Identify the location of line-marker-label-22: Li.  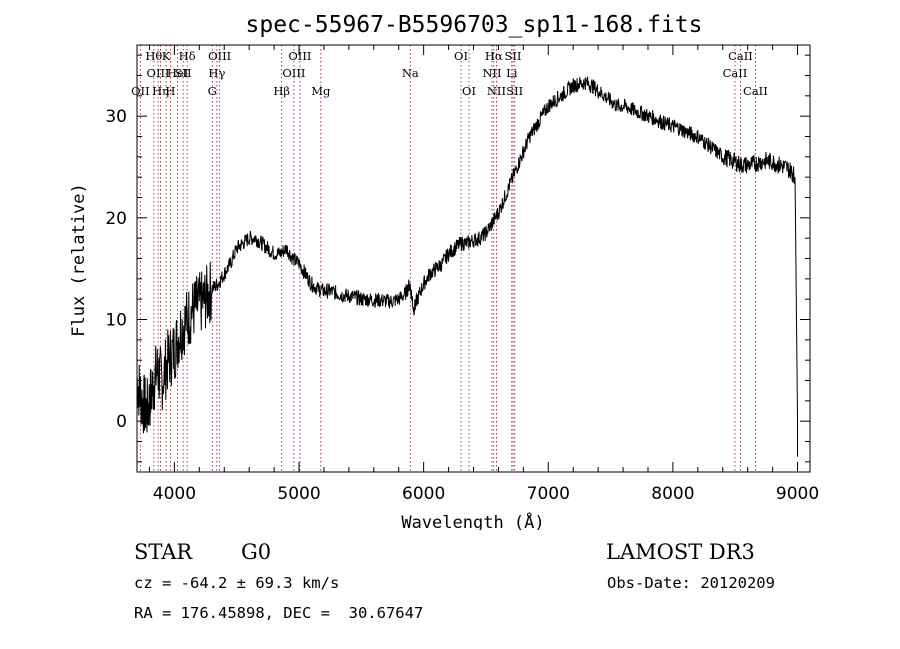
(512, 73).